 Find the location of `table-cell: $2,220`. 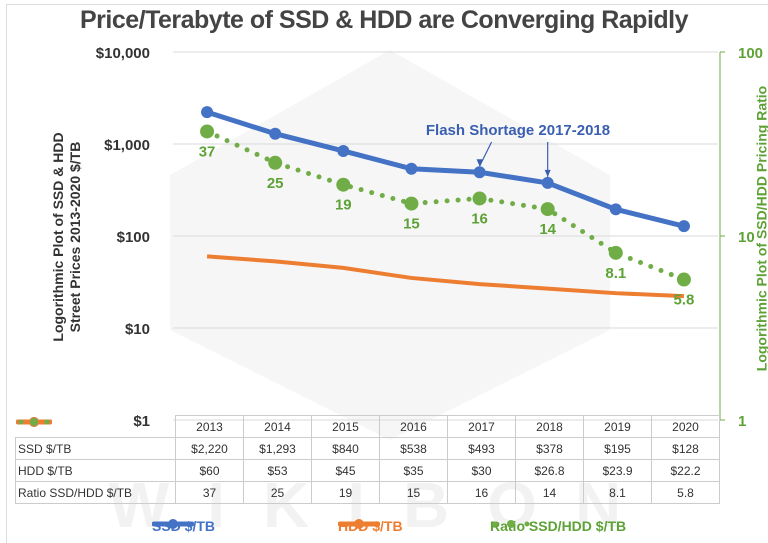

table-cell: $2,220 is located at coordinates (209, 448).